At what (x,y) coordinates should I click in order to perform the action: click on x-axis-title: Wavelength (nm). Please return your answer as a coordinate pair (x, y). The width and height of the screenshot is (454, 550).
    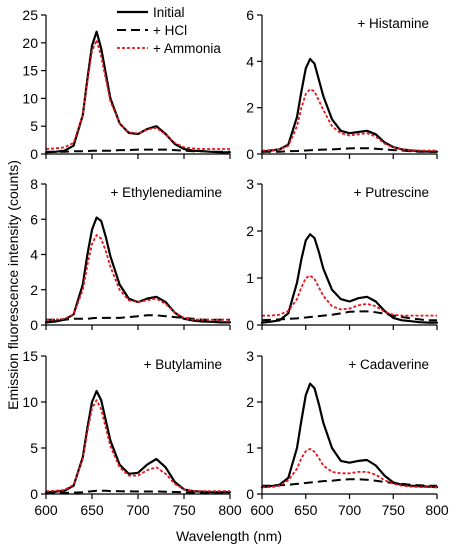
    Looking at the image, I should click on (229, 536).